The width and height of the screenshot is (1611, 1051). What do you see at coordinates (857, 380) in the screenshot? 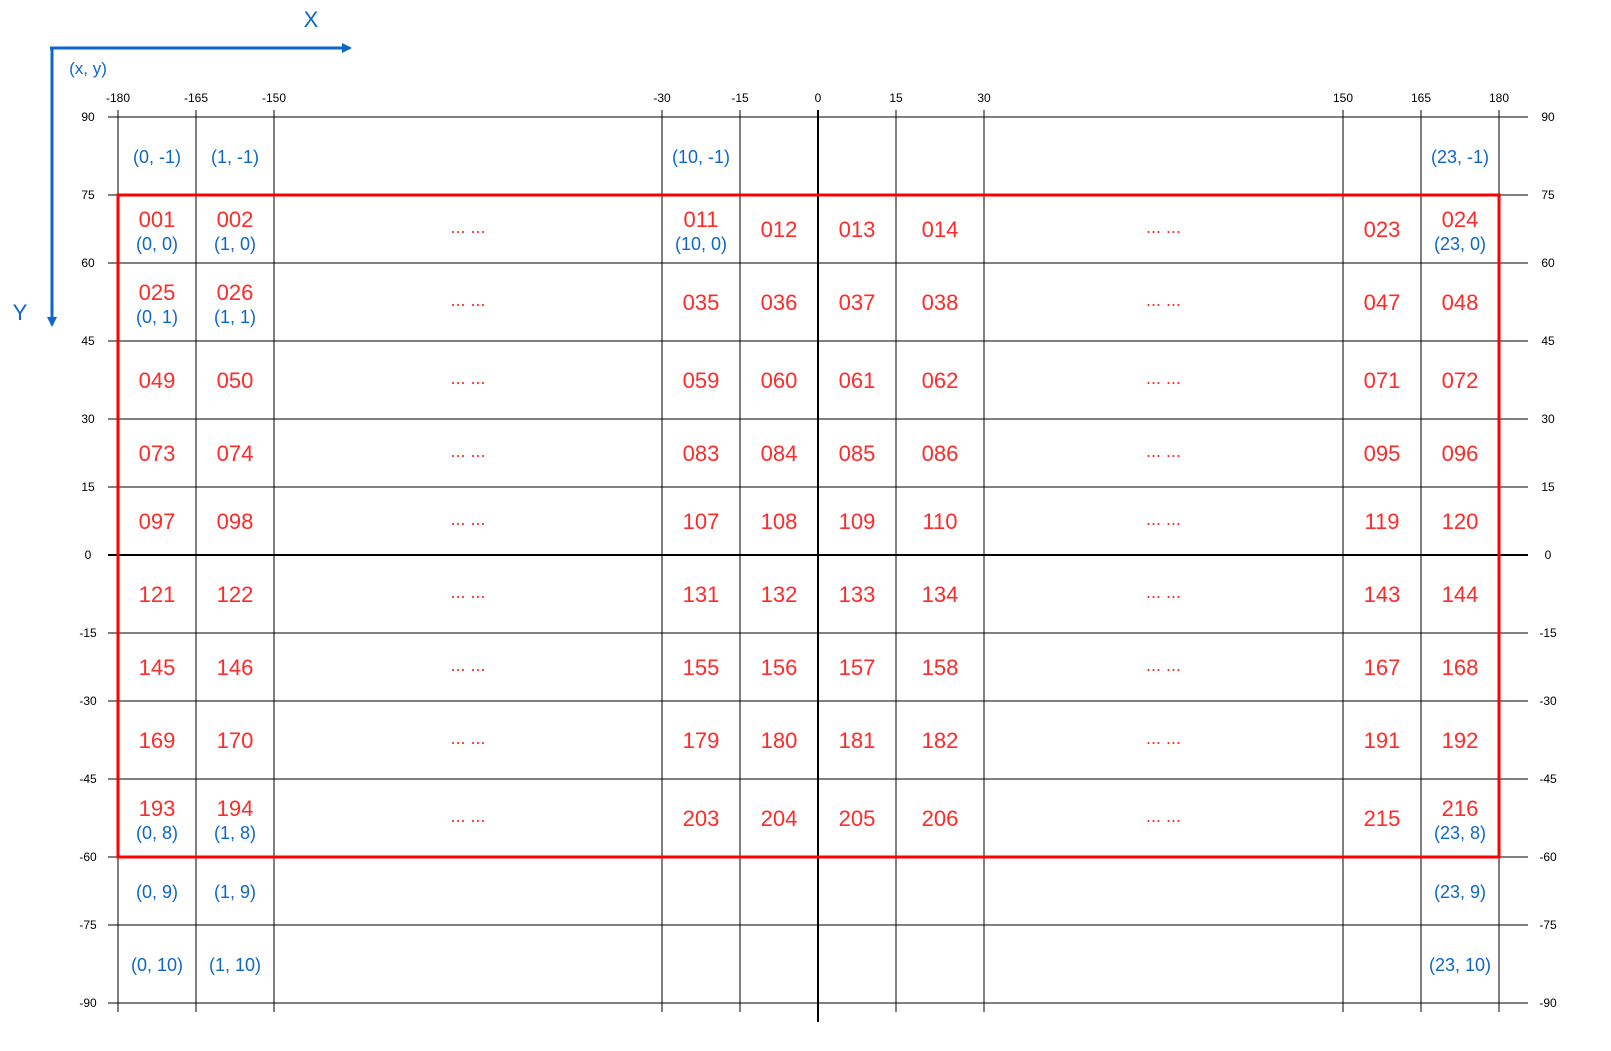
I see `tile-id-label: 061` at bounding box center [857, 380].